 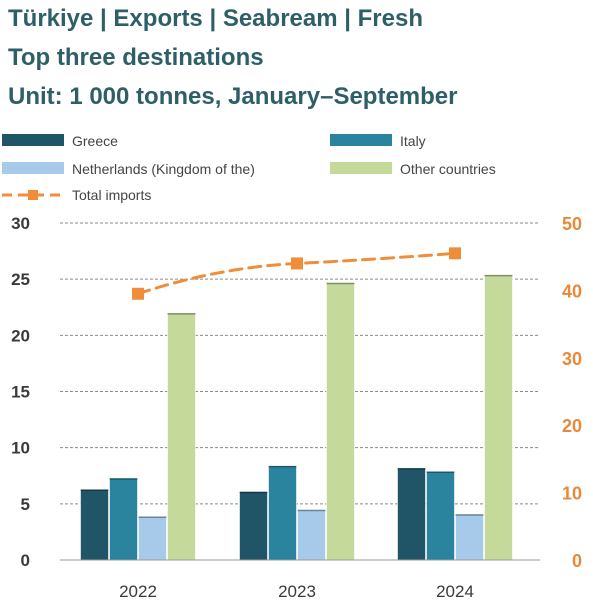 What do you see at coordinates (455, 253) in the screenshot?
I see `total-imports-marker-2024` at bounding box center [455, 253].